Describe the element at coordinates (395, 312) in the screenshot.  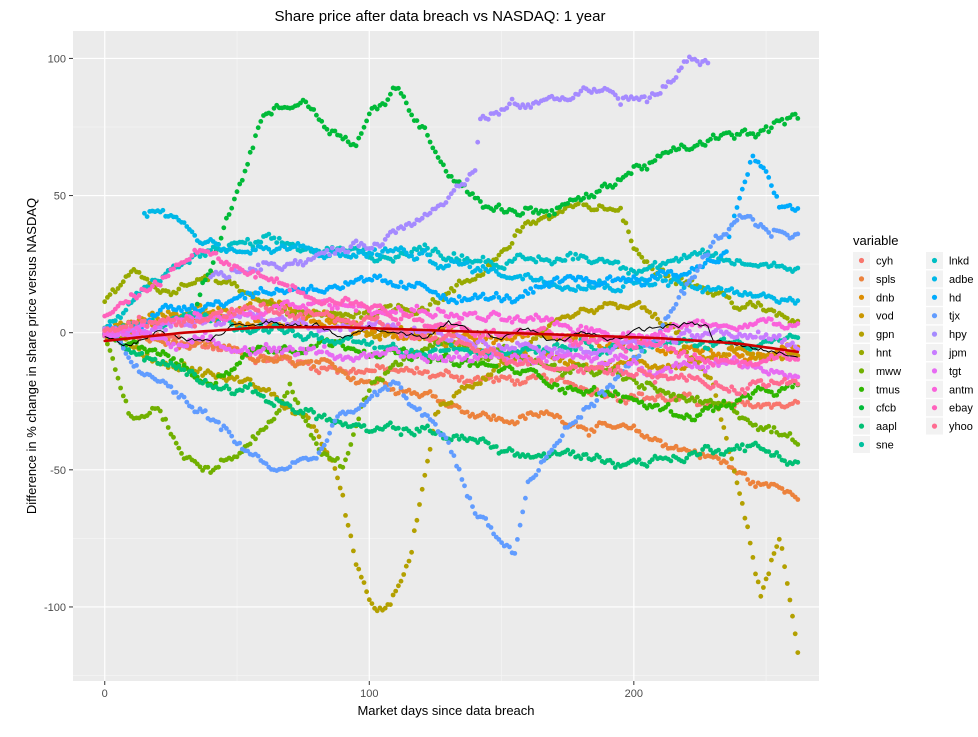
I see `data-point-antm` at that location.